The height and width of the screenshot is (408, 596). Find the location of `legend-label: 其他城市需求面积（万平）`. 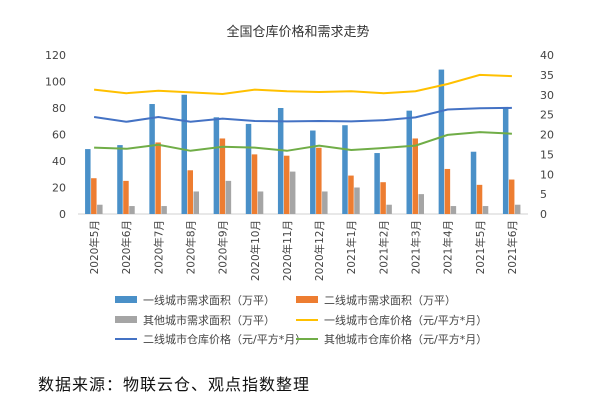

legend-label: 其他城市需求面积（万平） is located at coordinates (209, 320).